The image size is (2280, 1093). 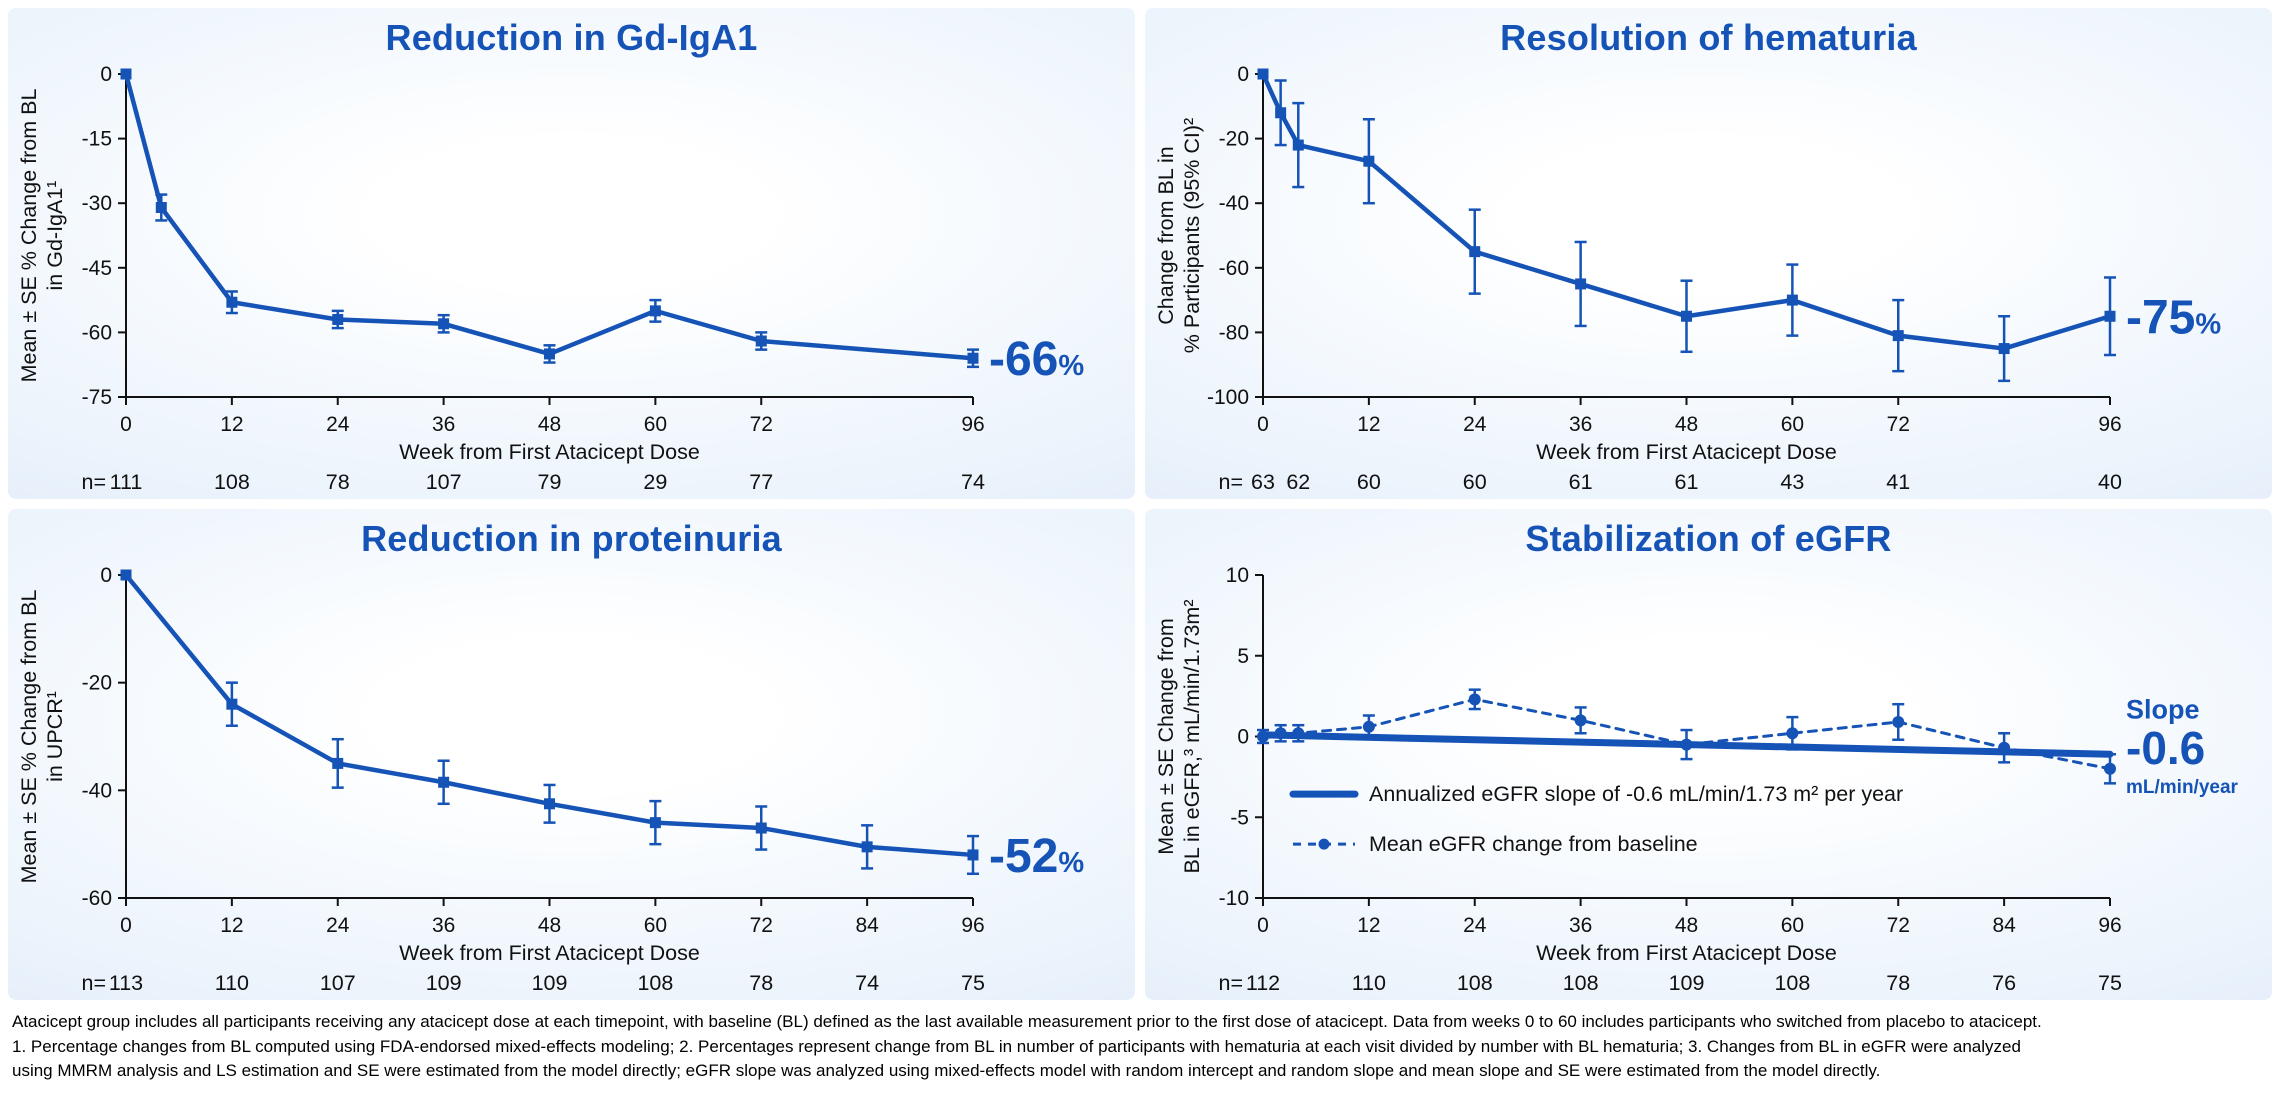 I want to click on n-value: 77, so click(x=761, y=482).